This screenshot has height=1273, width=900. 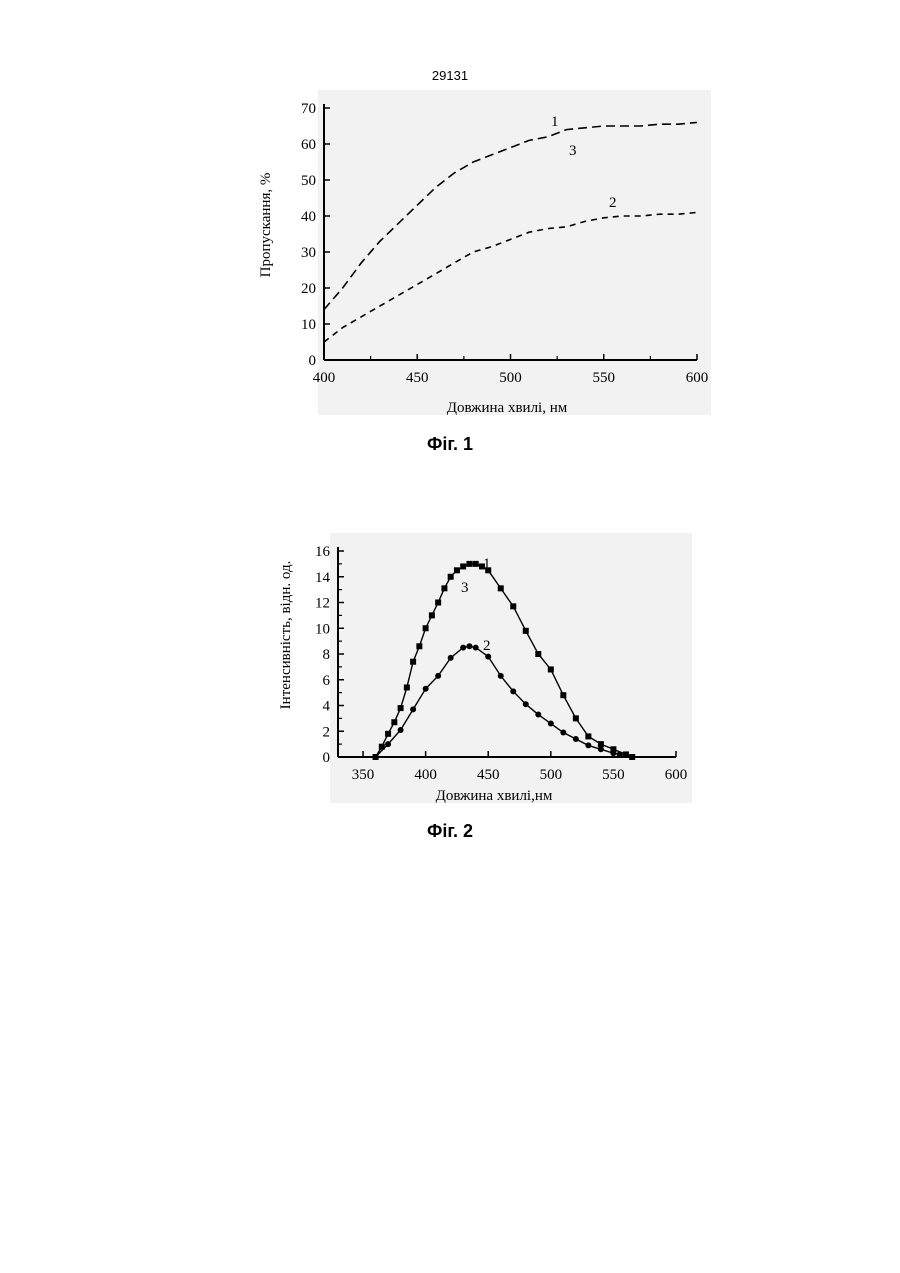 What do you see at coordinates (676, 775) in the screenshot?
I see `x-tick-label: 600` at bounding box center [676, 775].